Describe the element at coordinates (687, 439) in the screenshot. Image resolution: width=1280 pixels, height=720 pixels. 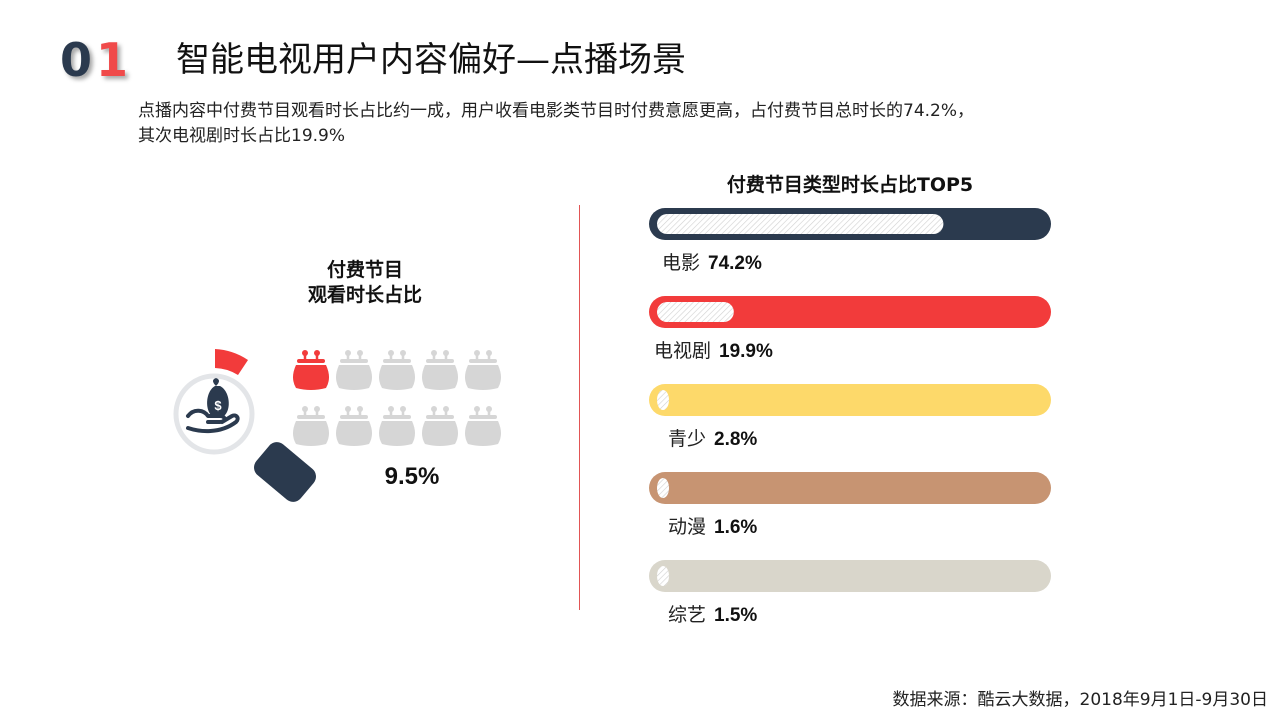
I see `bar-category-label: 青少` at that location.